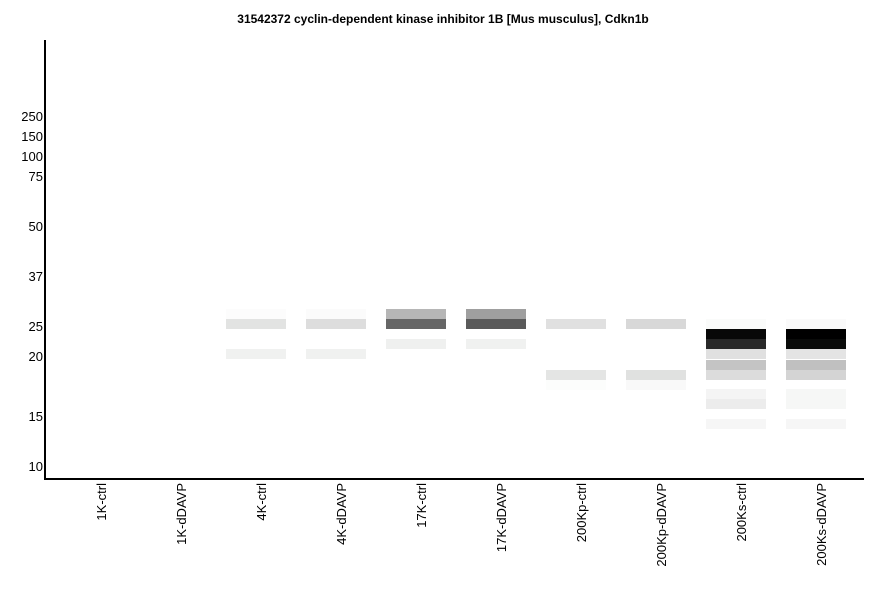 This screenshot has height=595, width=886. What do you see at coordinates (581, 512) in the screenshot?
I see `lane-label: 200Kp-ctrl` at bounding box center [581, 512].